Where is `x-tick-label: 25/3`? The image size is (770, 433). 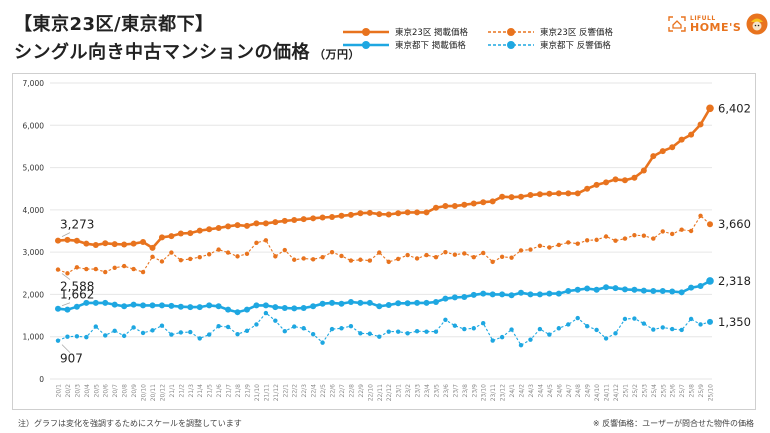
x-tick-label: 25/3 is located at coordinates (644, 391).